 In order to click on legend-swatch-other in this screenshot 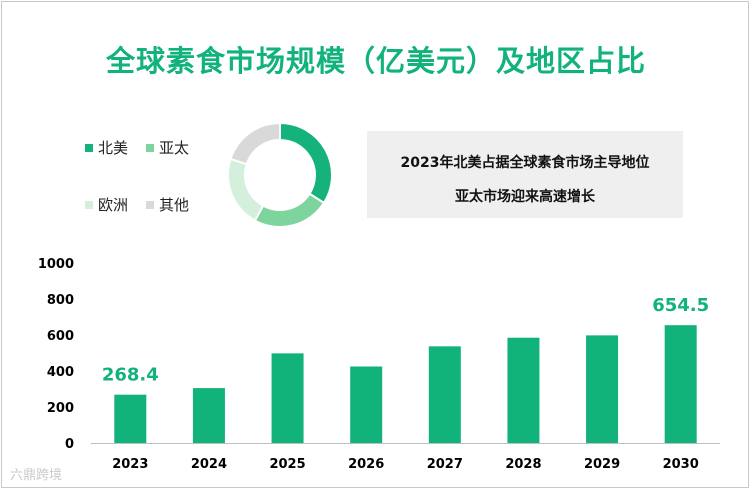, I will do `click(150, 204)`.